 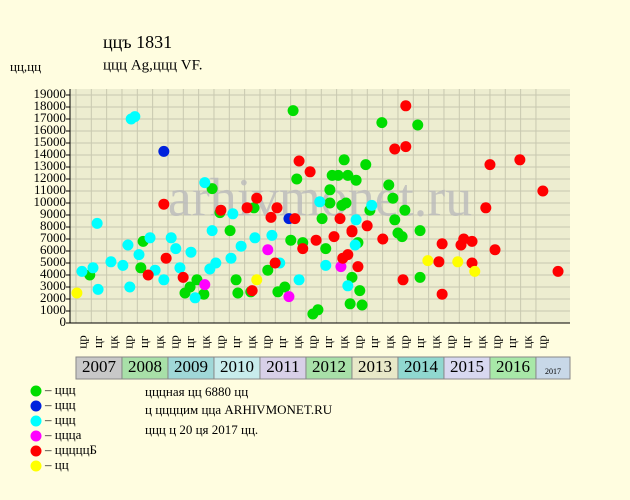 I want to click on year-label: 2014, so click(x=421, y=366).